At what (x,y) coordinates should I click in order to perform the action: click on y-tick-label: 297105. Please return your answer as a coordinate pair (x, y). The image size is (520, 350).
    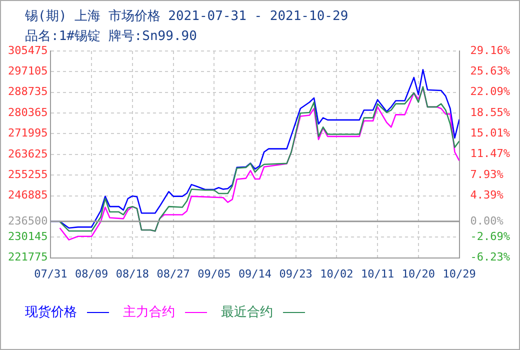
    Looking at the image, I should click on (28, 71).